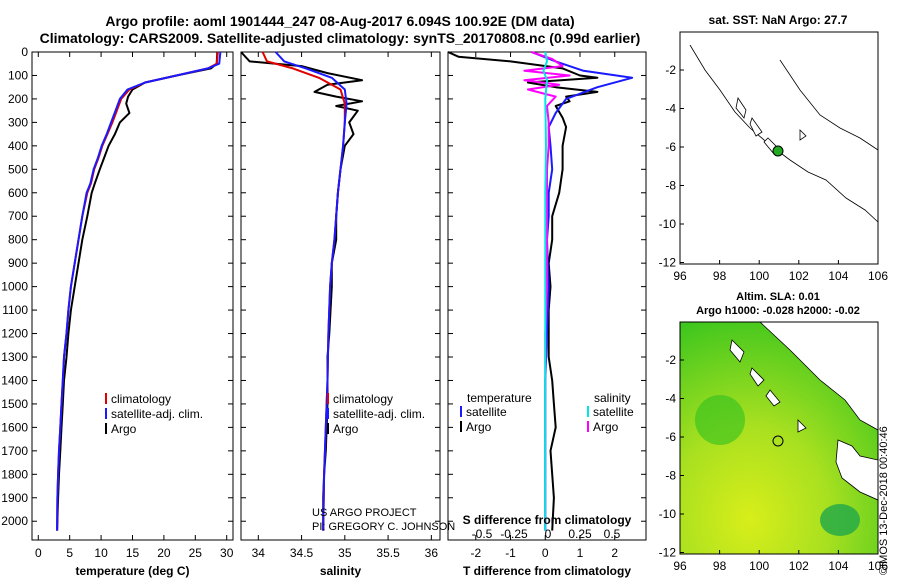 Image resolution: width=900 pixels, height=585 pixels. Describe the element at coordinates (69, 553) in the screenshot. I see `x-tick-label: 5` at that location.